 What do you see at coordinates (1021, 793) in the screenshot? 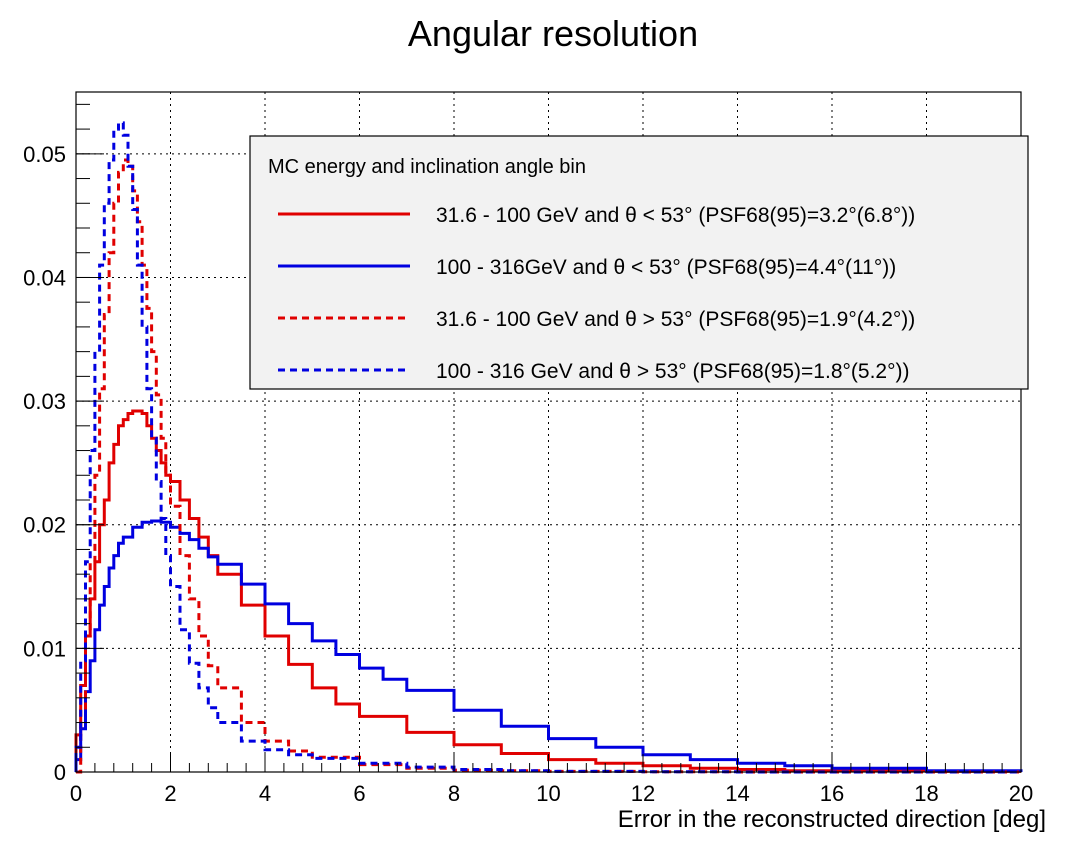
I see `x-tick-label: 20` at bounding box center [1021, 793].